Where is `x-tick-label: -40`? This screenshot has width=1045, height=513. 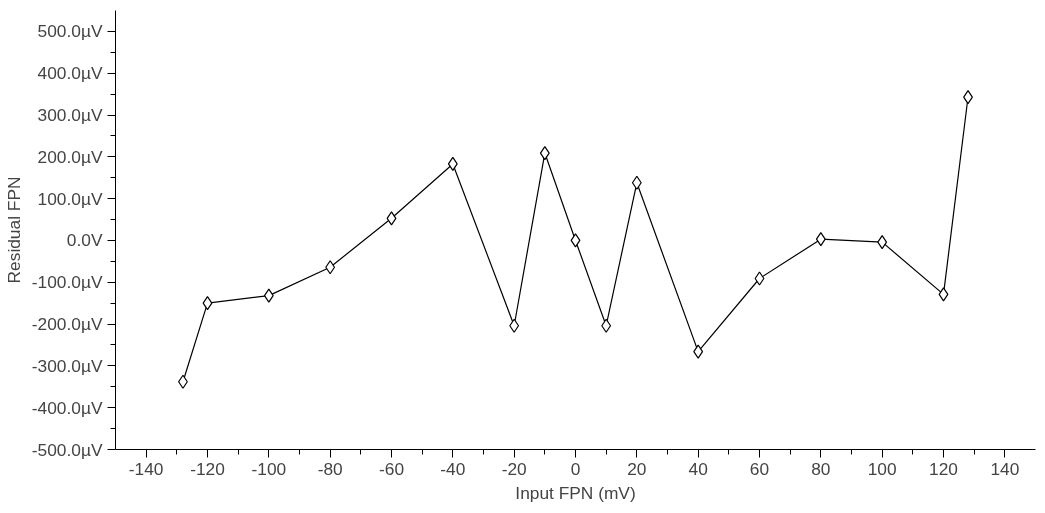
x-tick-label: -40 is located at coordinates (453, 468).